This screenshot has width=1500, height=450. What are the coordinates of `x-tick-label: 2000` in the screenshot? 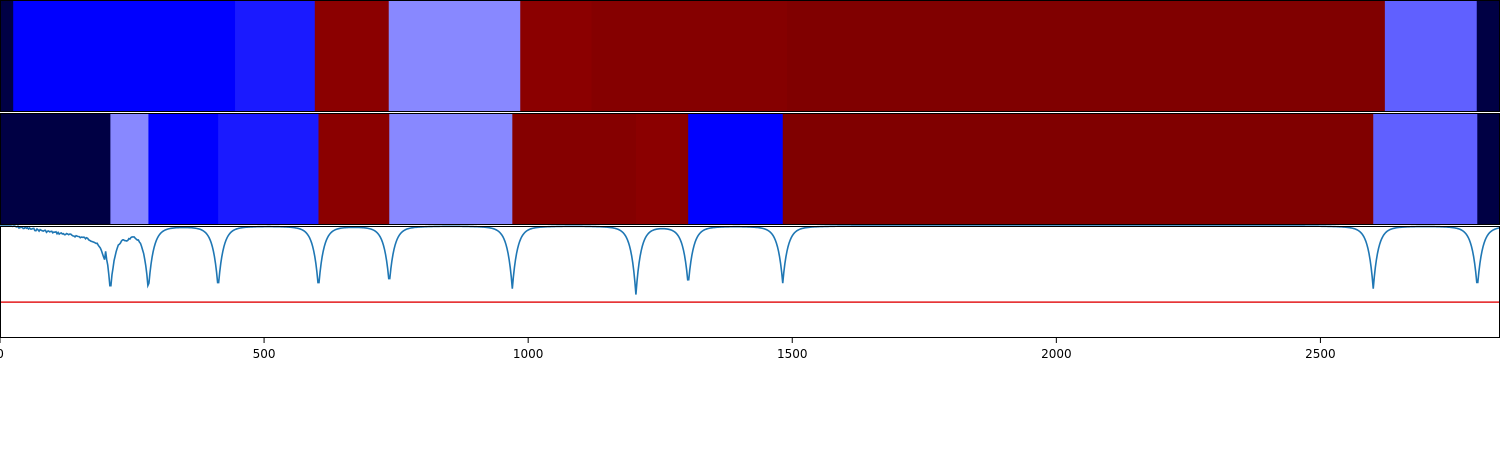 It's located at (1056, 354).